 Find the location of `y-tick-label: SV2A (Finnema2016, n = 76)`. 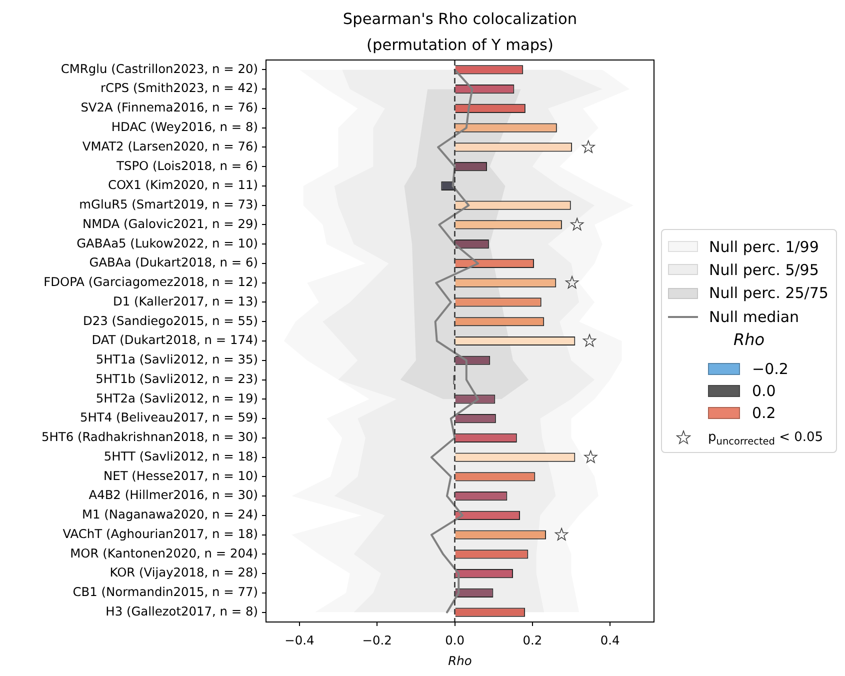

y-tick-label: SV2A (Finnema2016, n = 76) is located at coordinates (169, 107).